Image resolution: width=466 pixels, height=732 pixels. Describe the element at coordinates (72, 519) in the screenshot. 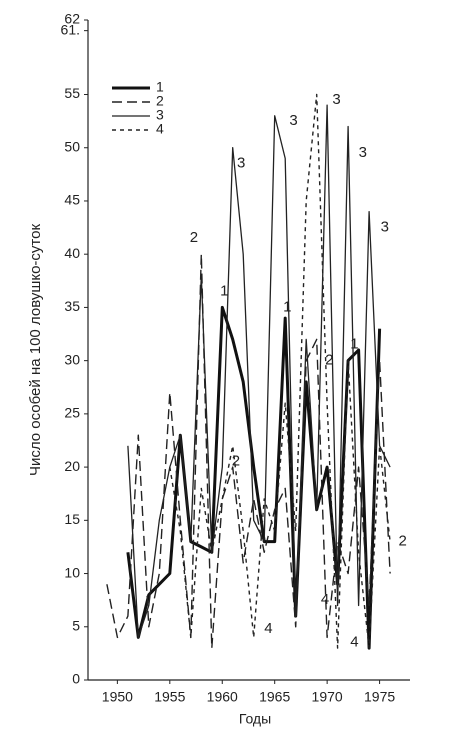

I see `y-tick-label: 15` at that location.